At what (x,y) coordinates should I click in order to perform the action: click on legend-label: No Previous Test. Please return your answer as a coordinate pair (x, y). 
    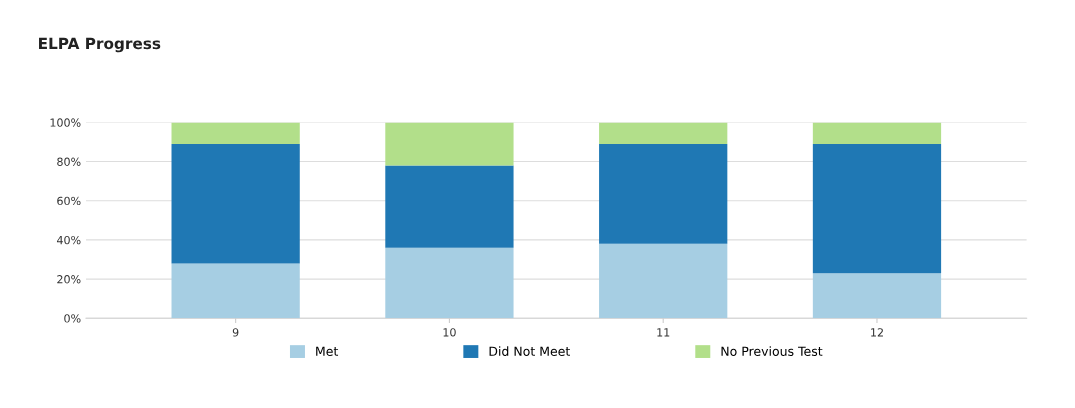
    Looking at the image, I should click on (772, 351).